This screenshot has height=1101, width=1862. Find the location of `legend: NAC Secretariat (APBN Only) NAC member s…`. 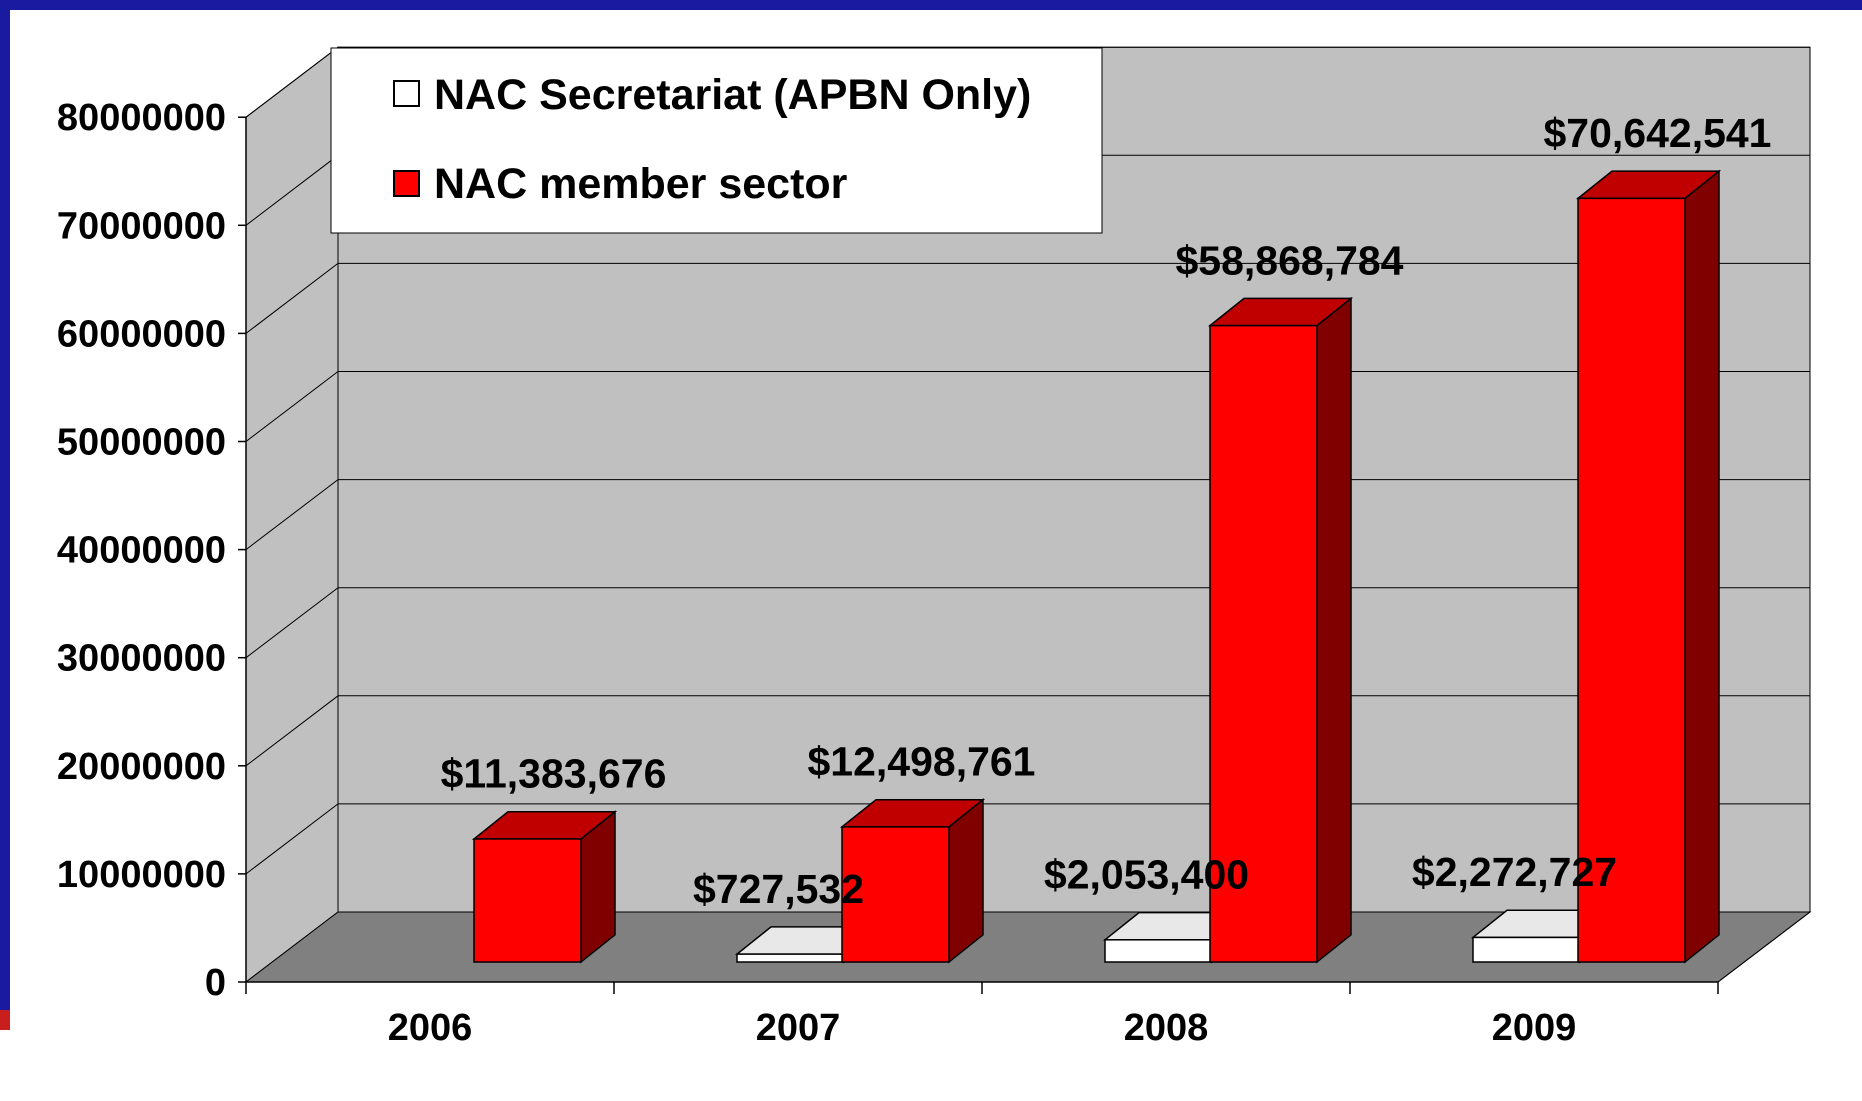

legend: NAC Secretariat (APBN Only) NAC member s… is located at coordinates (716, 140).